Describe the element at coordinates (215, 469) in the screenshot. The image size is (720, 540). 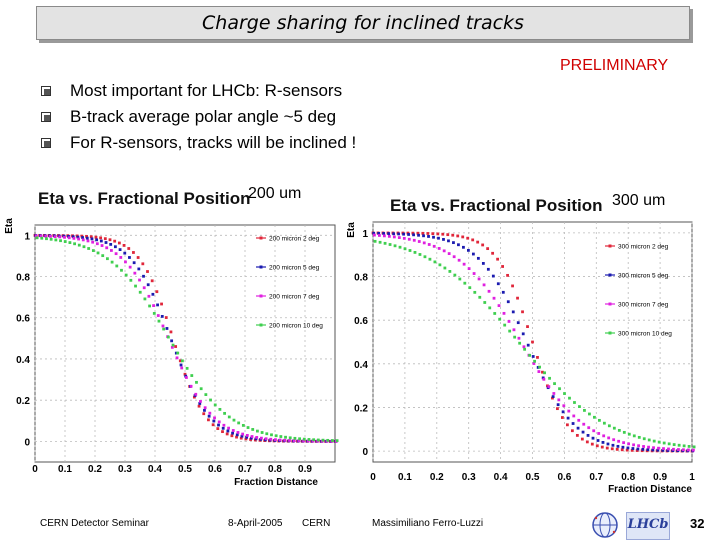
I see `chart0-x-tick-label: 0.6` at that location.